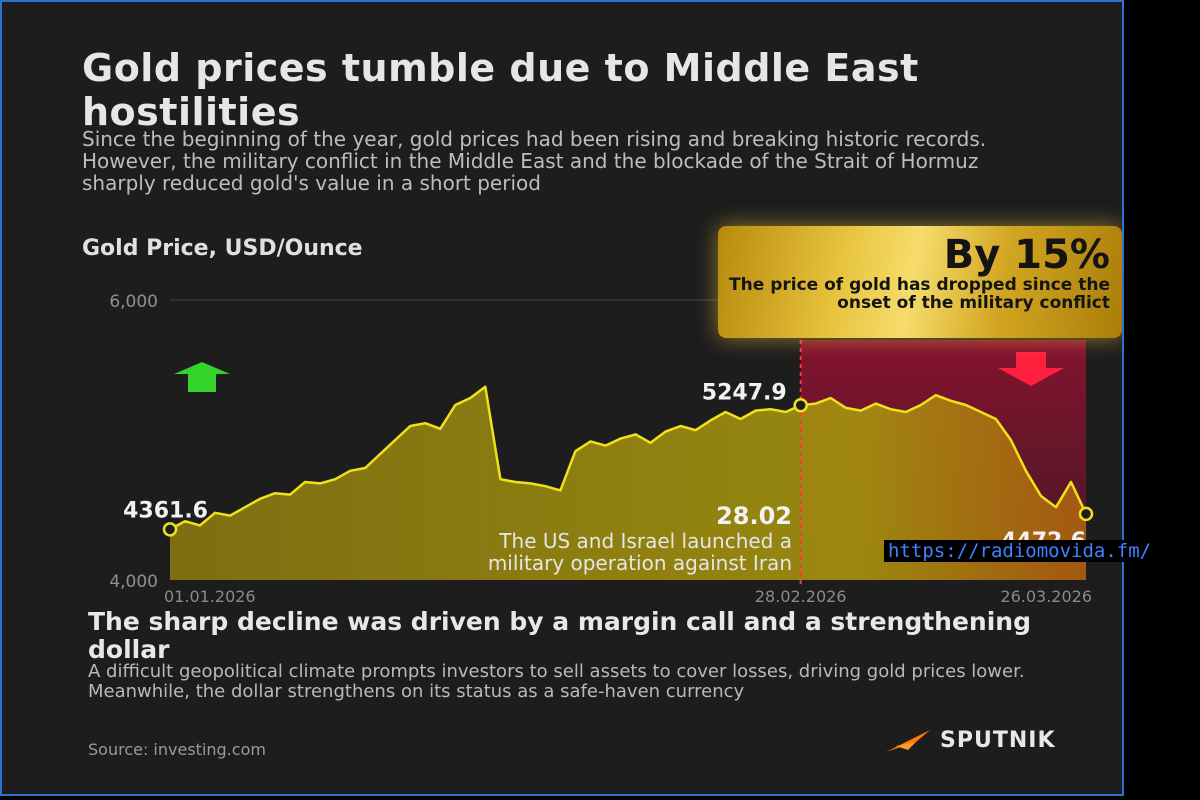  What do you see at coordinates (640, 563) in the screenshot?
I see `annotation-text: military operation against Iran` at bounding box center [640, 563].